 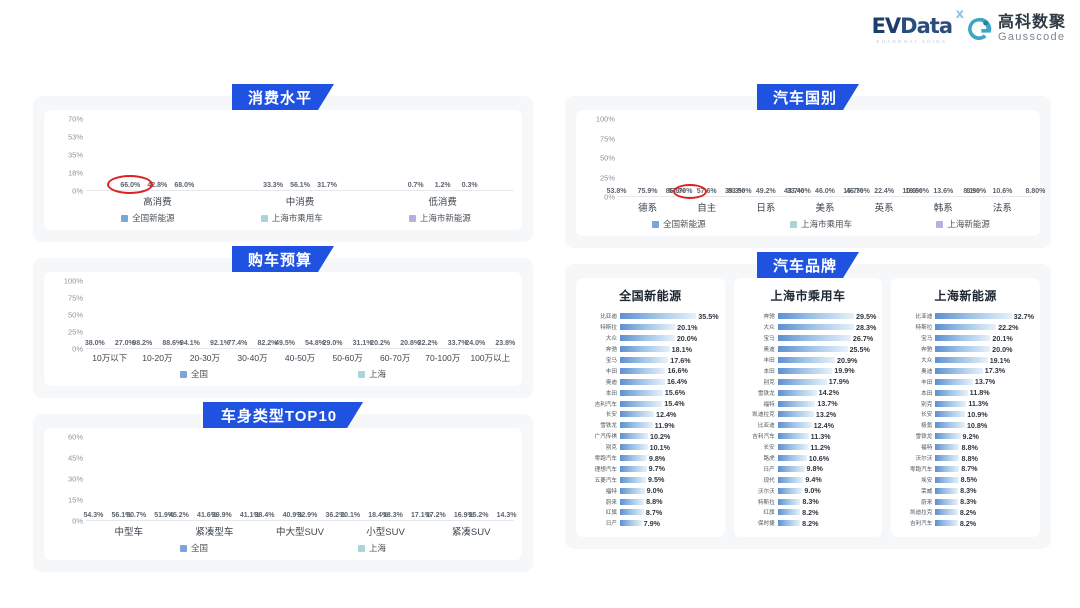 I want to click on brand-row: 极氪 10.8%, so click(x=965, y=425).